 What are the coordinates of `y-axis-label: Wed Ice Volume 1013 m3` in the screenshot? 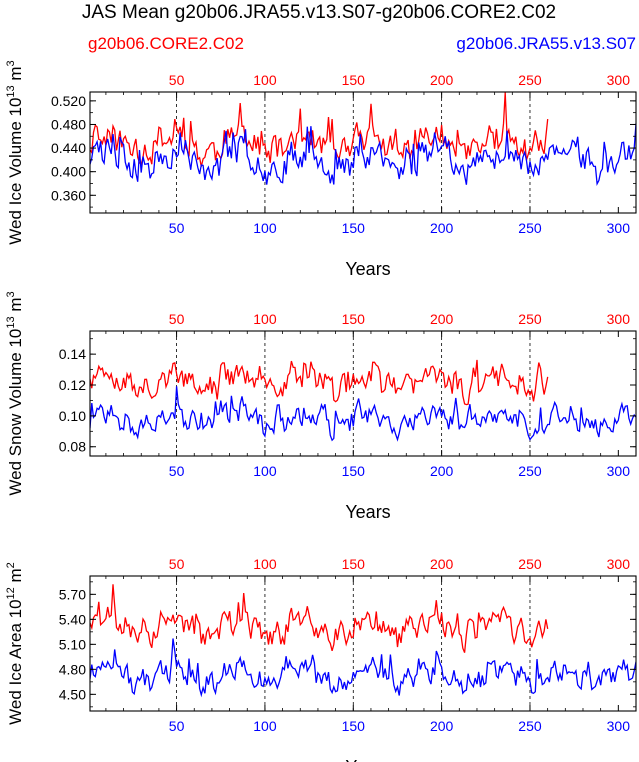 It's located at (15, 152).